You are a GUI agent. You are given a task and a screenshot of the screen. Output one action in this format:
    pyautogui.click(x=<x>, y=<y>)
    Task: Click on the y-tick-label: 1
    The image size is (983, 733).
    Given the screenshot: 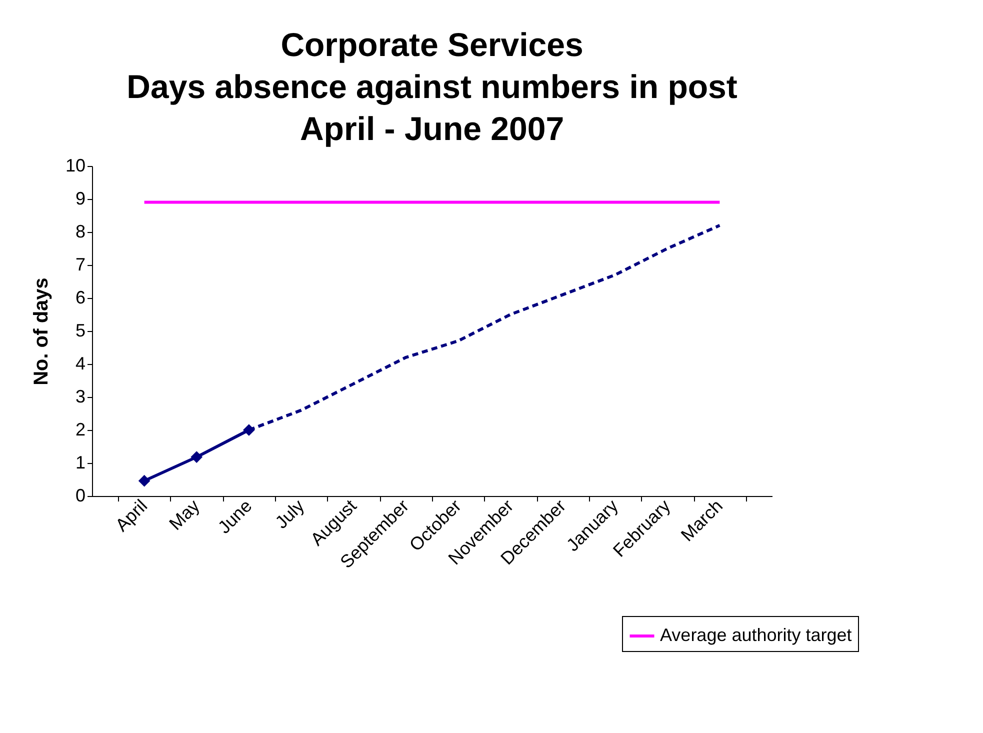 What is the action you would take?
    pyautogui.click(x=80, y=462)
    